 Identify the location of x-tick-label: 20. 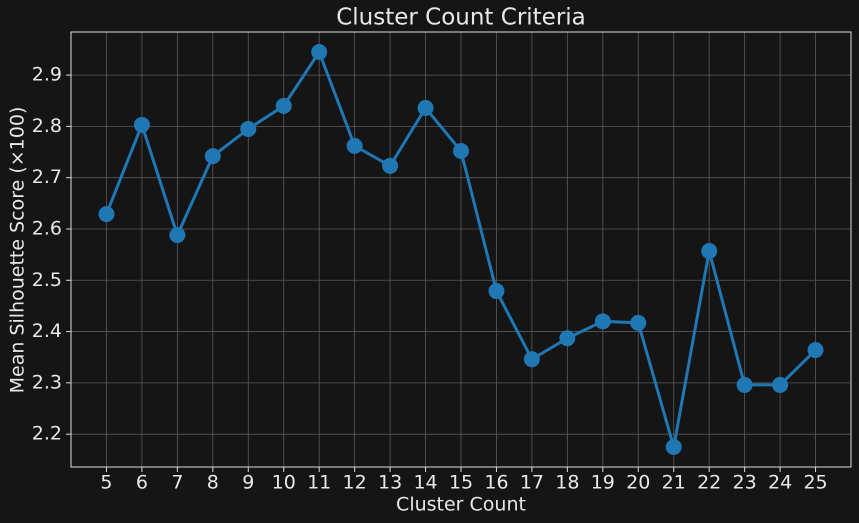
(638, 483).